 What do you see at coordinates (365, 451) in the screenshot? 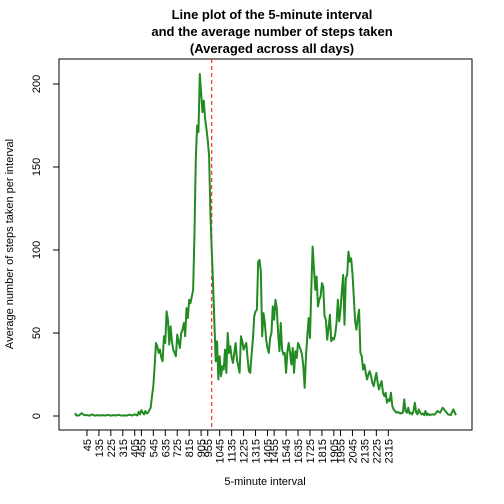
I see `x-tick-label: 2135` at bounding box center [365, 451].